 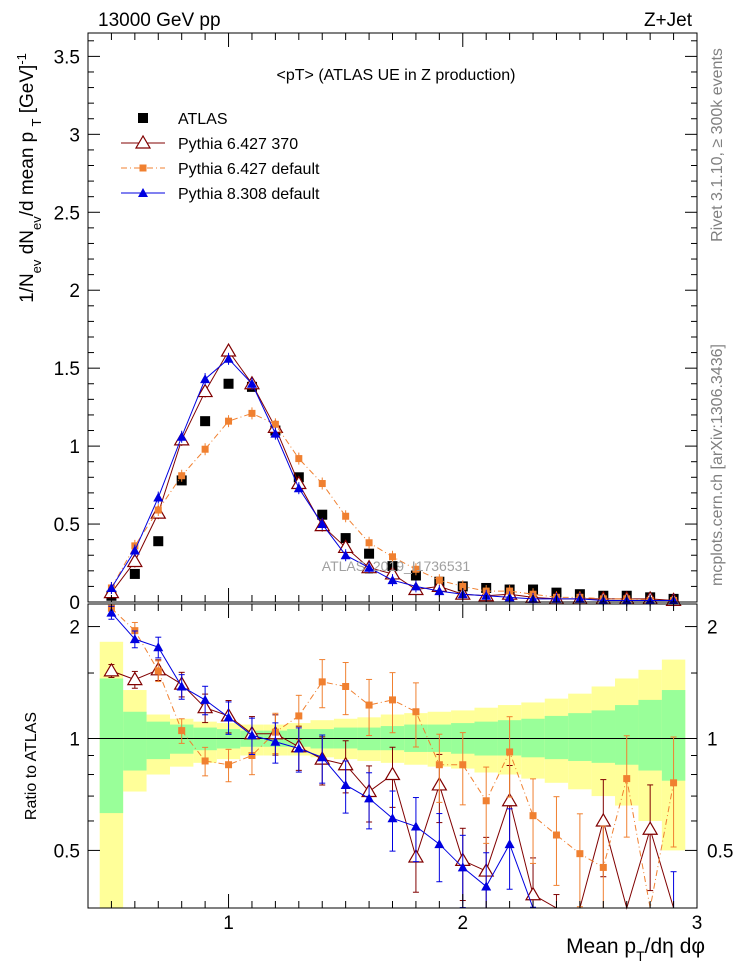 I want to click on ratio-y-tick-label-left: 0.5, so click(x=67, y=851).